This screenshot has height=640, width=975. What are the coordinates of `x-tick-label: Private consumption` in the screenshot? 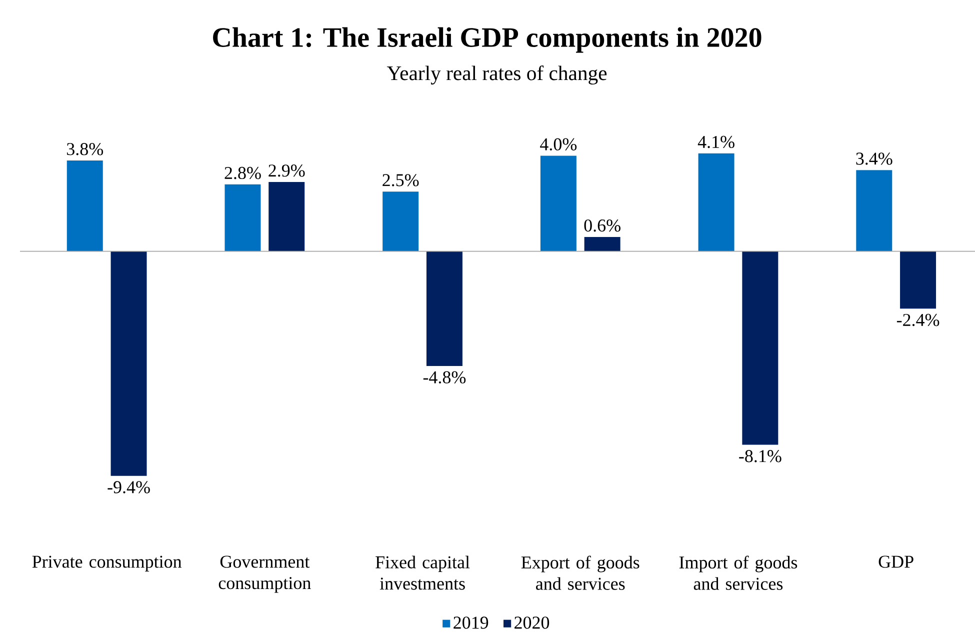 It's located at (107, 564).